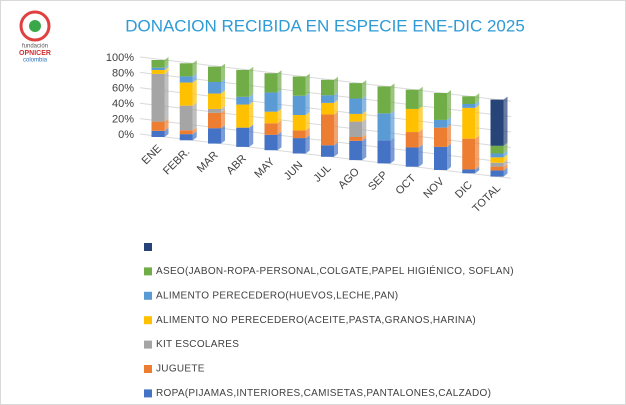 This screenshot has width=626, height=405. I want to click on legend-label: JUGUETE, so click(180, 369).